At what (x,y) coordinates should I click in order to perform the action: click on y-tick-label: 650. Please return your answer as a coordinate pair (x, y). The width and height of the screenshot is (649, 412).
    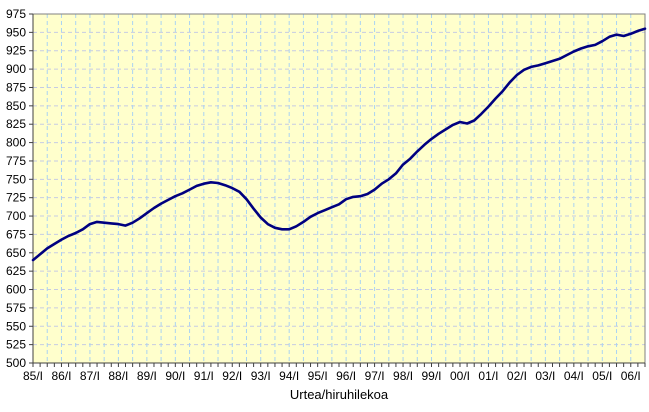
    Looking at the image, I should click on (16, 253).